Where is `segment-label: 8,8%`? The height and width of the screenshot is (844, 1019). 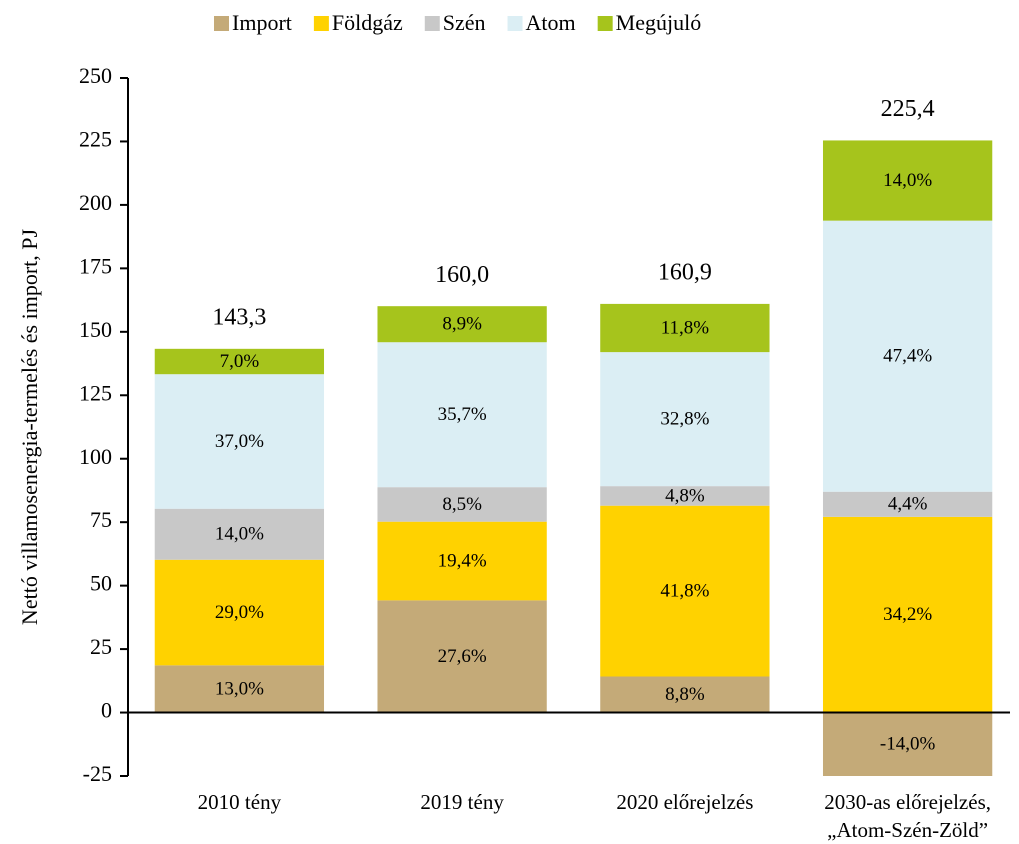 segment-label: 8,8% is located at coordinates (685, 694).